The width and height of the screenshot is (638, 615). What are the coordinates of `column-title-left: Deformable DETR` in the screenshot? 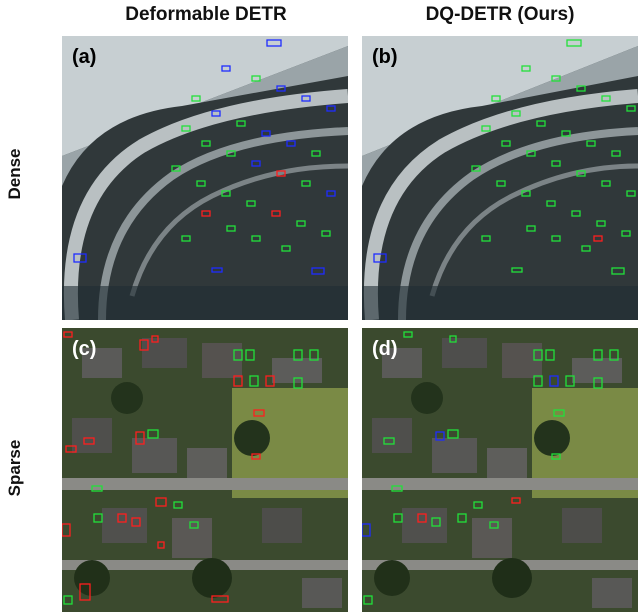 It's located at (206, 14).